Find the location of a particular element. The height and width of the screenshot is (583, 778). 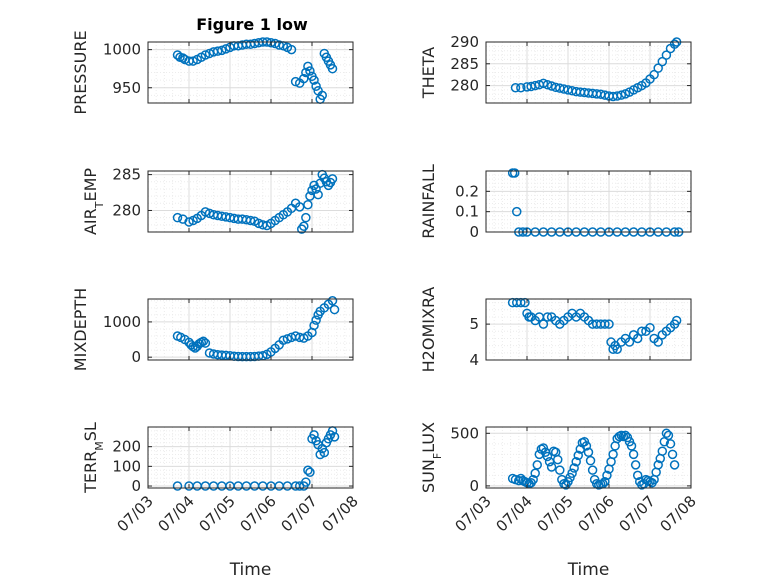

axes-background is located at coordinates (588, 329).